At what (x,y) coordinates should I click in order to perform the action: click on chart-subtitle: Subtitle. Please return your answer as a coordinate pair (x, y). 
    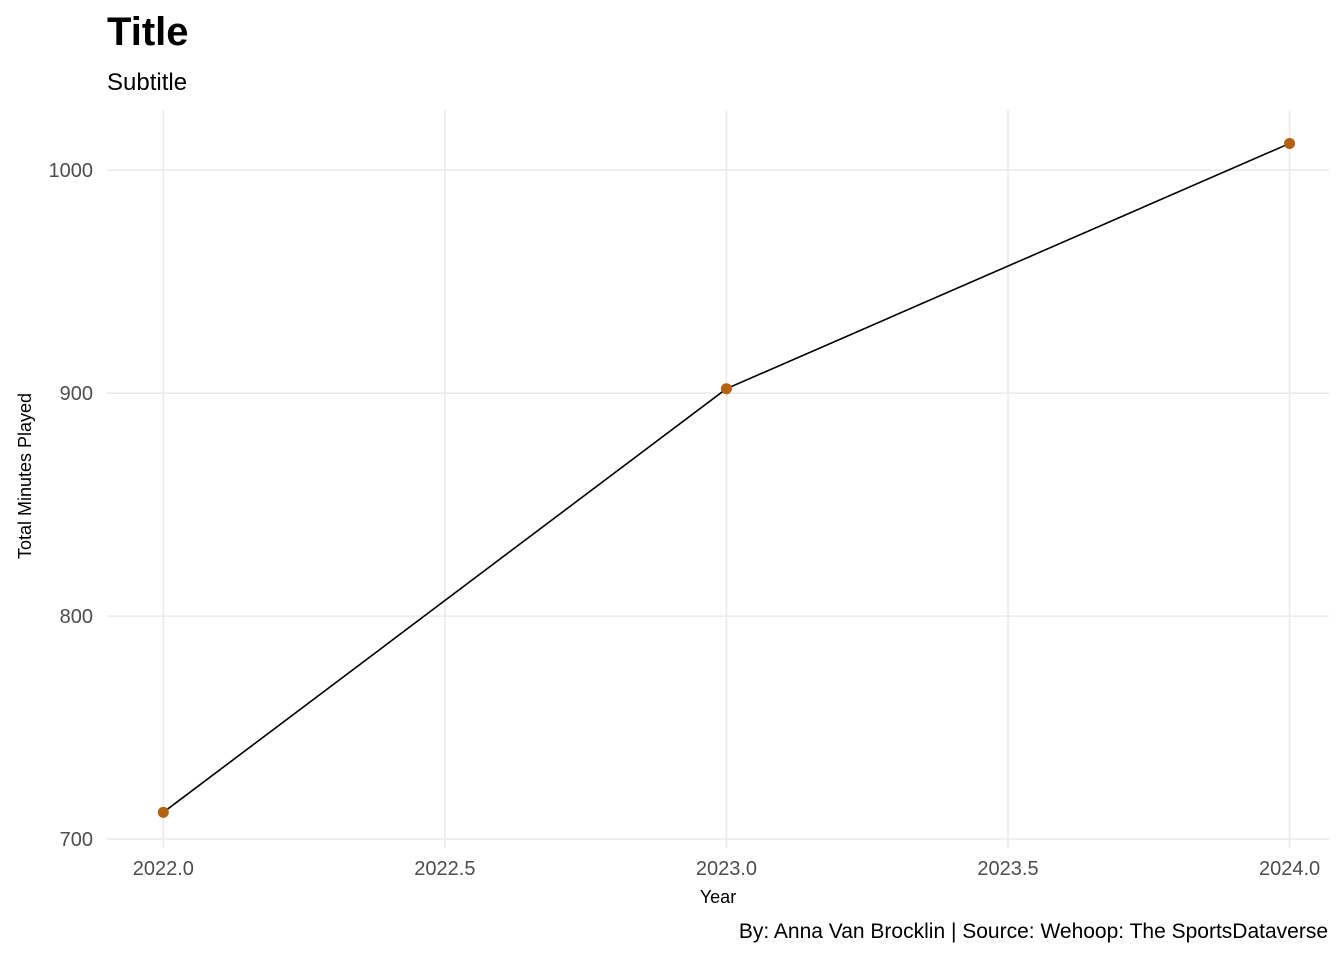
    Looking at the image, I should click on (147, 82).